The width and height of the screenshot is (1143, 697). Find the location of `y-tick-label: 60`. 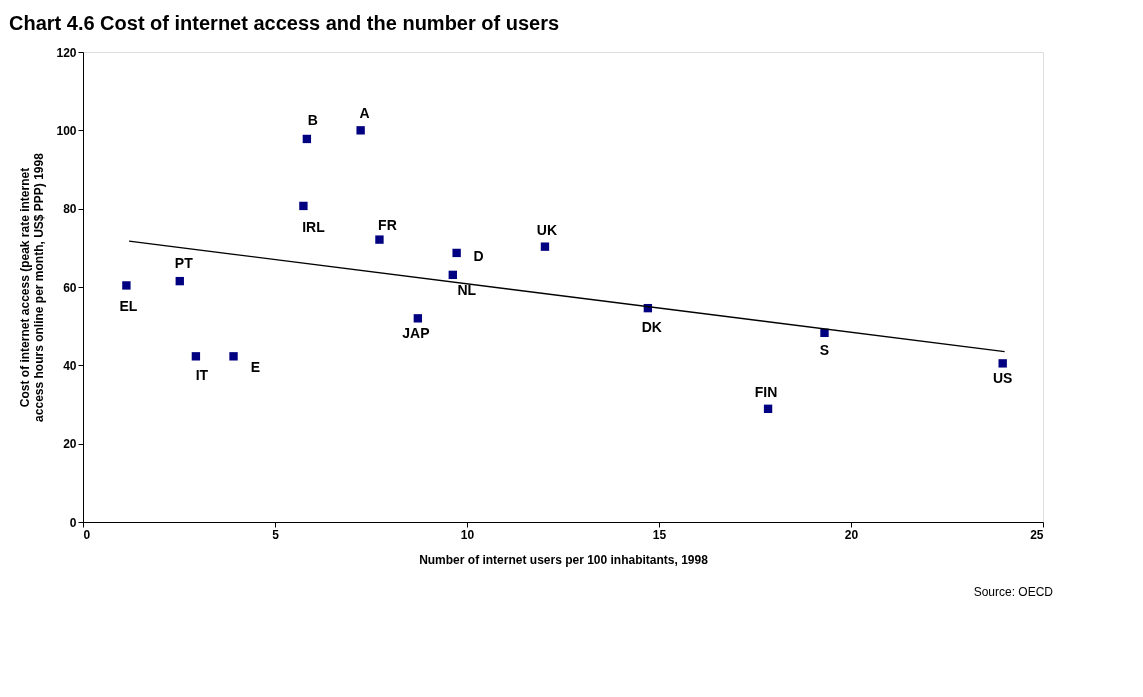

y-tick-label: 60 is located at coordinates (70, 287).